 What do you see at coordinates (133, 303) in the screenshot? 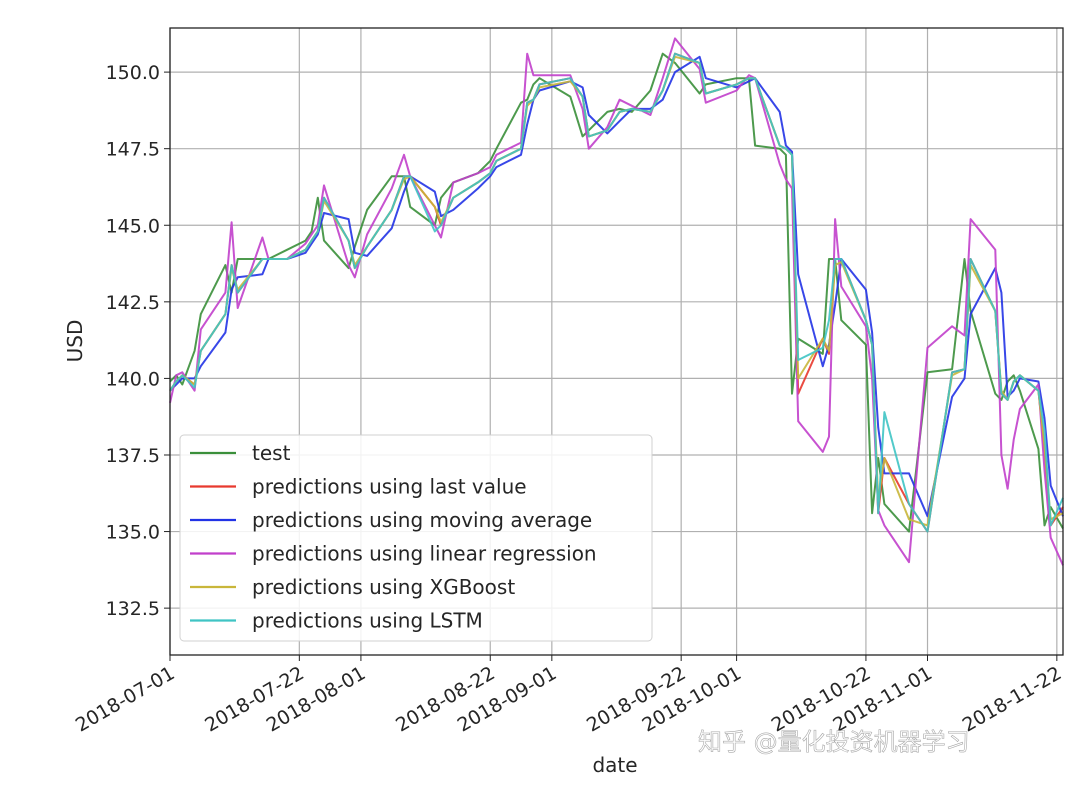
I see `y-tick-label: 142.5` at bounding box center [133, 303].